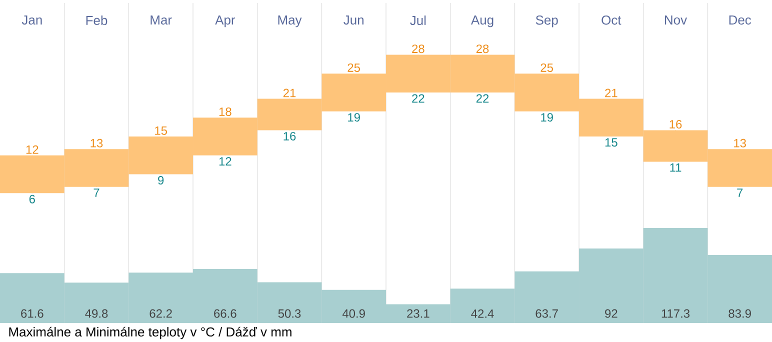 This screenshot has width=772, height=342. Describe the element at coordinates (161, 180) in the screenshot. I see `annotation: 9` at that location.